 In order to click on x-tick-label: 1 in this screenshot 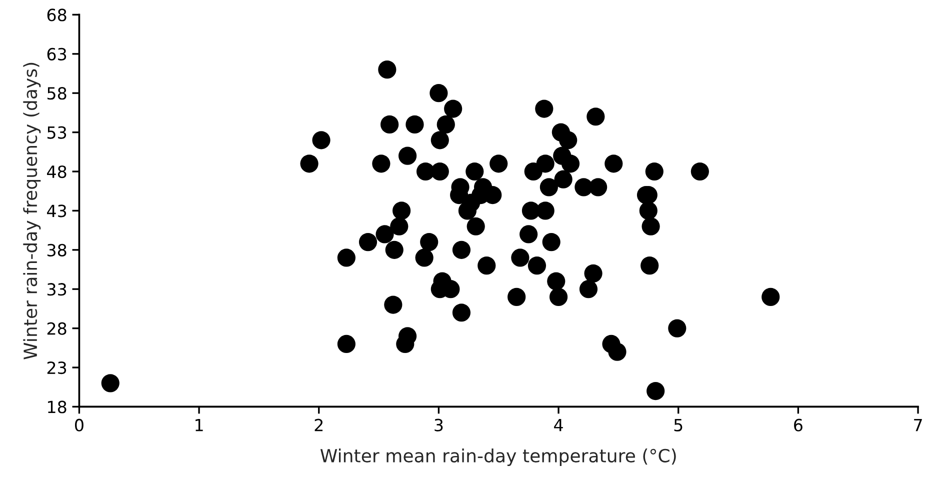, I will do `click(199, 425)`.